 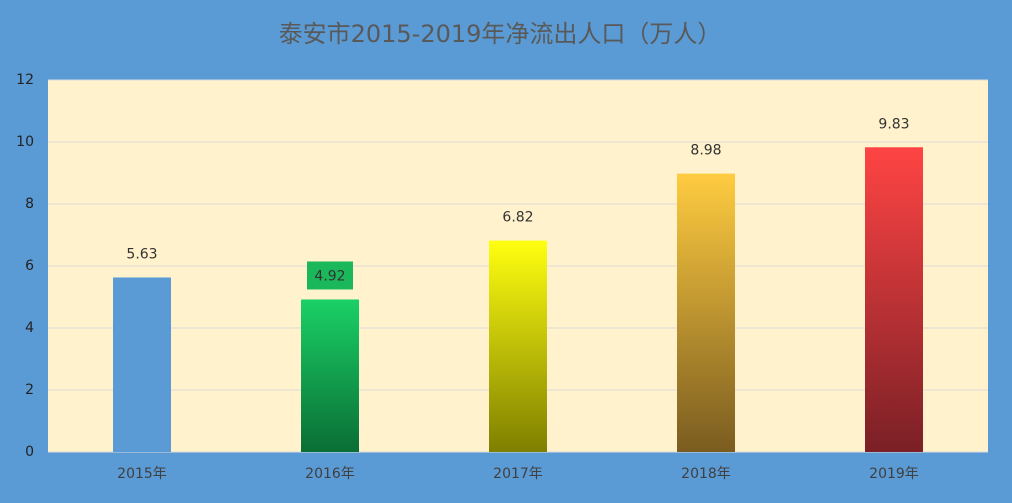 I want to click on chart-title: 泰安市2015-2019年净流出人口（万人）, so click(x=500, y=34).